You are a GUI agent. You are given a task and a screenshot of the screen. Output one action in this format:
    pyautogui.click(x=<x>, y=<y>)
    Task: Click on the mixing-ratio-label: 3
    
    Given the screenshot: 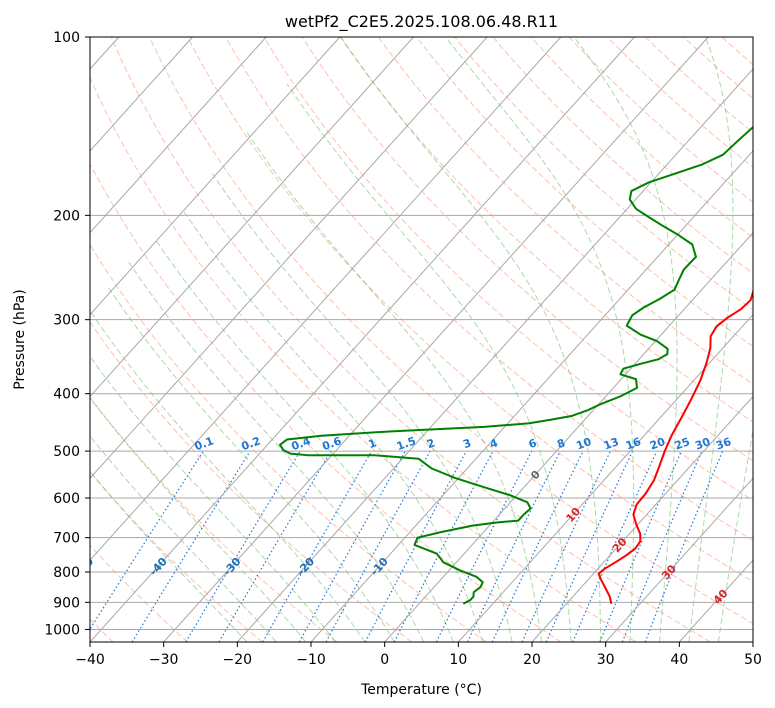 What is the action you would take?
    pyautogui.click(x=467, y=443)
    